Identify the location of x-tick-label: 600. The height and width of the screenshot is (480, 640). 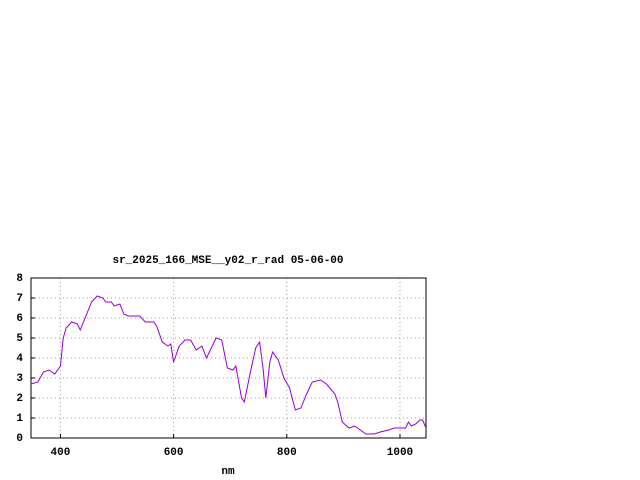
(174, 453).